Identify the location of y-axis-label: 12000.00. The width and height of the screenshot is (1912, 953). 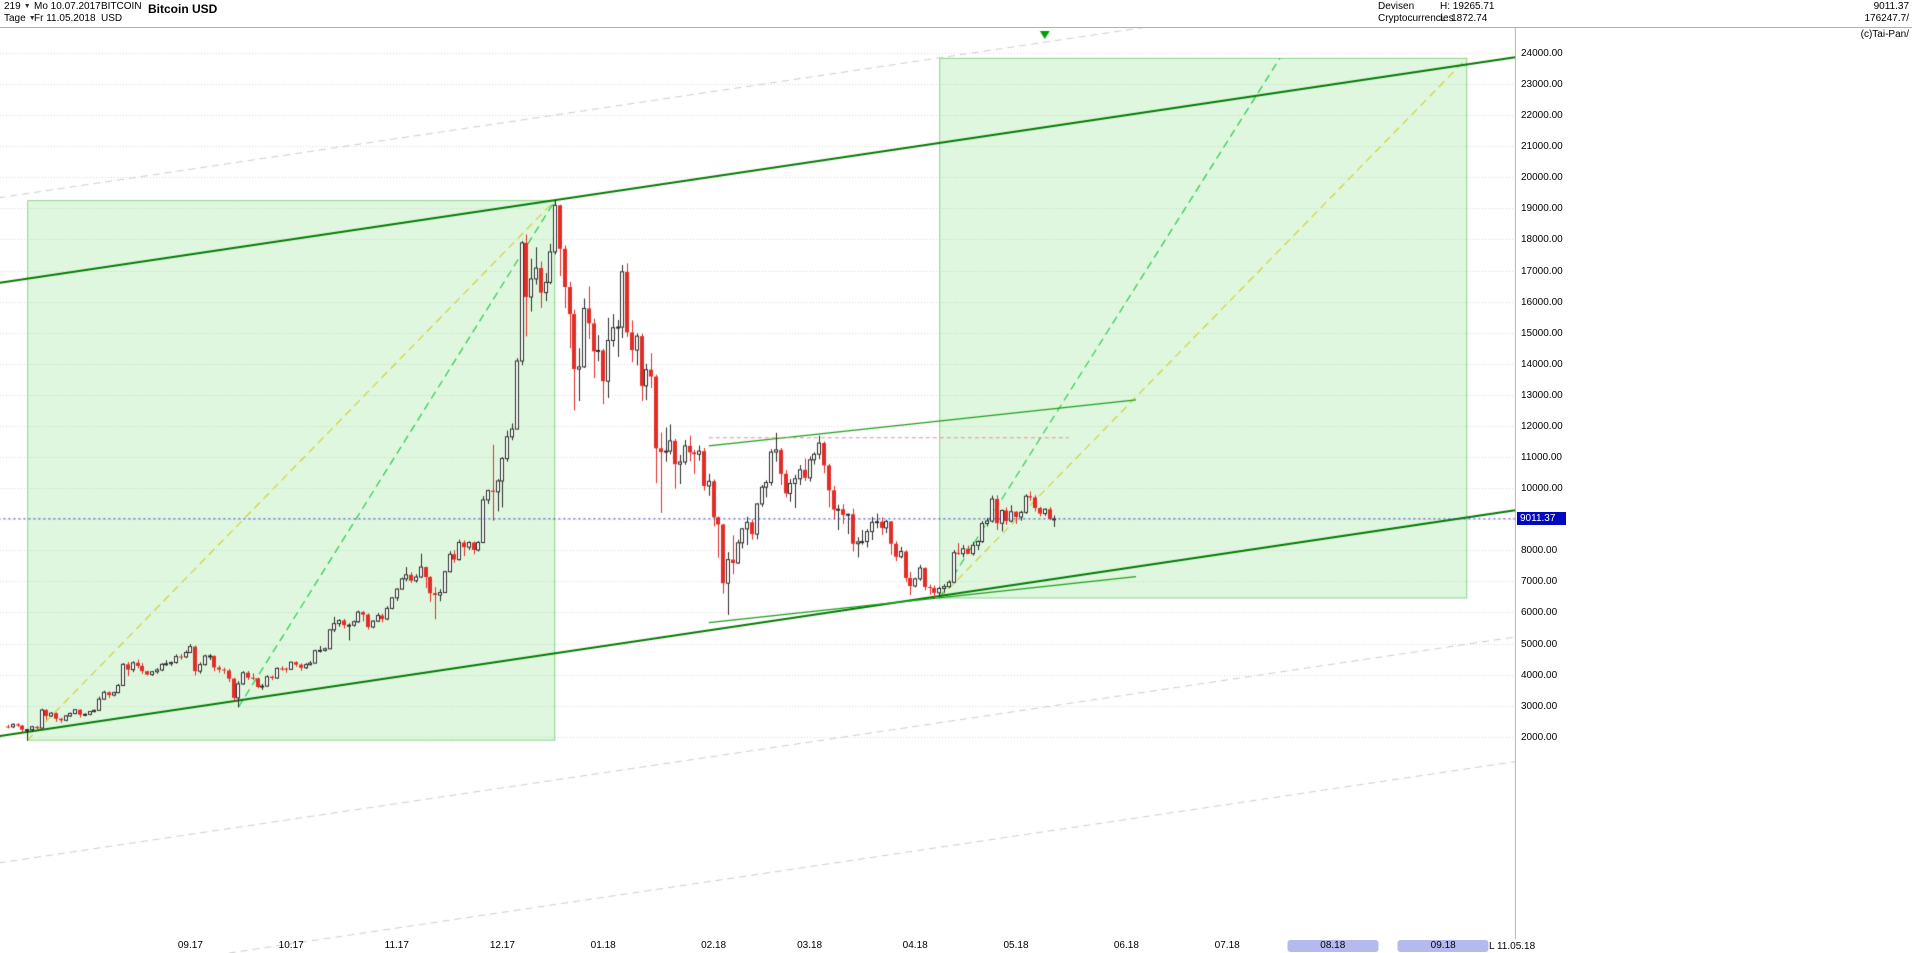
(1542, 426).